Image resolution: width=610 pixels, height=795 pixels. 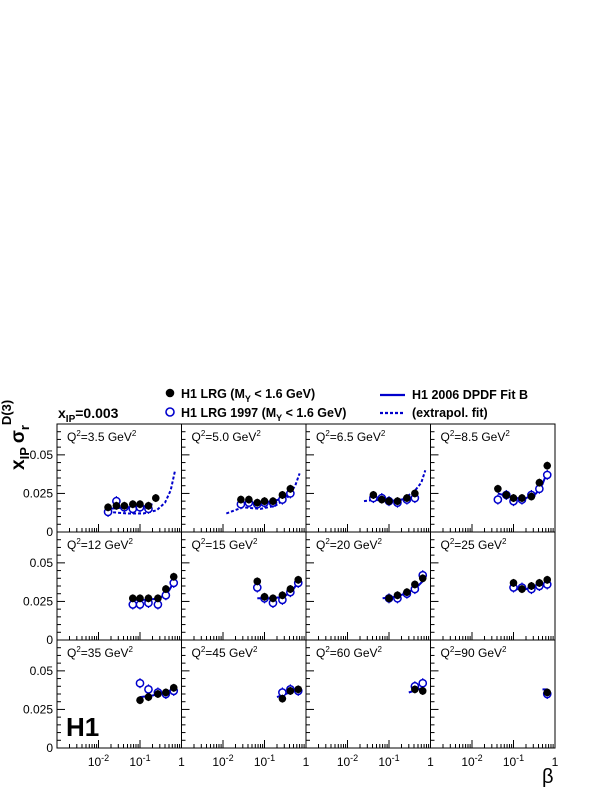 I want to click on panel-label-value: =6.5 GeV, so click(x=355, y=437).